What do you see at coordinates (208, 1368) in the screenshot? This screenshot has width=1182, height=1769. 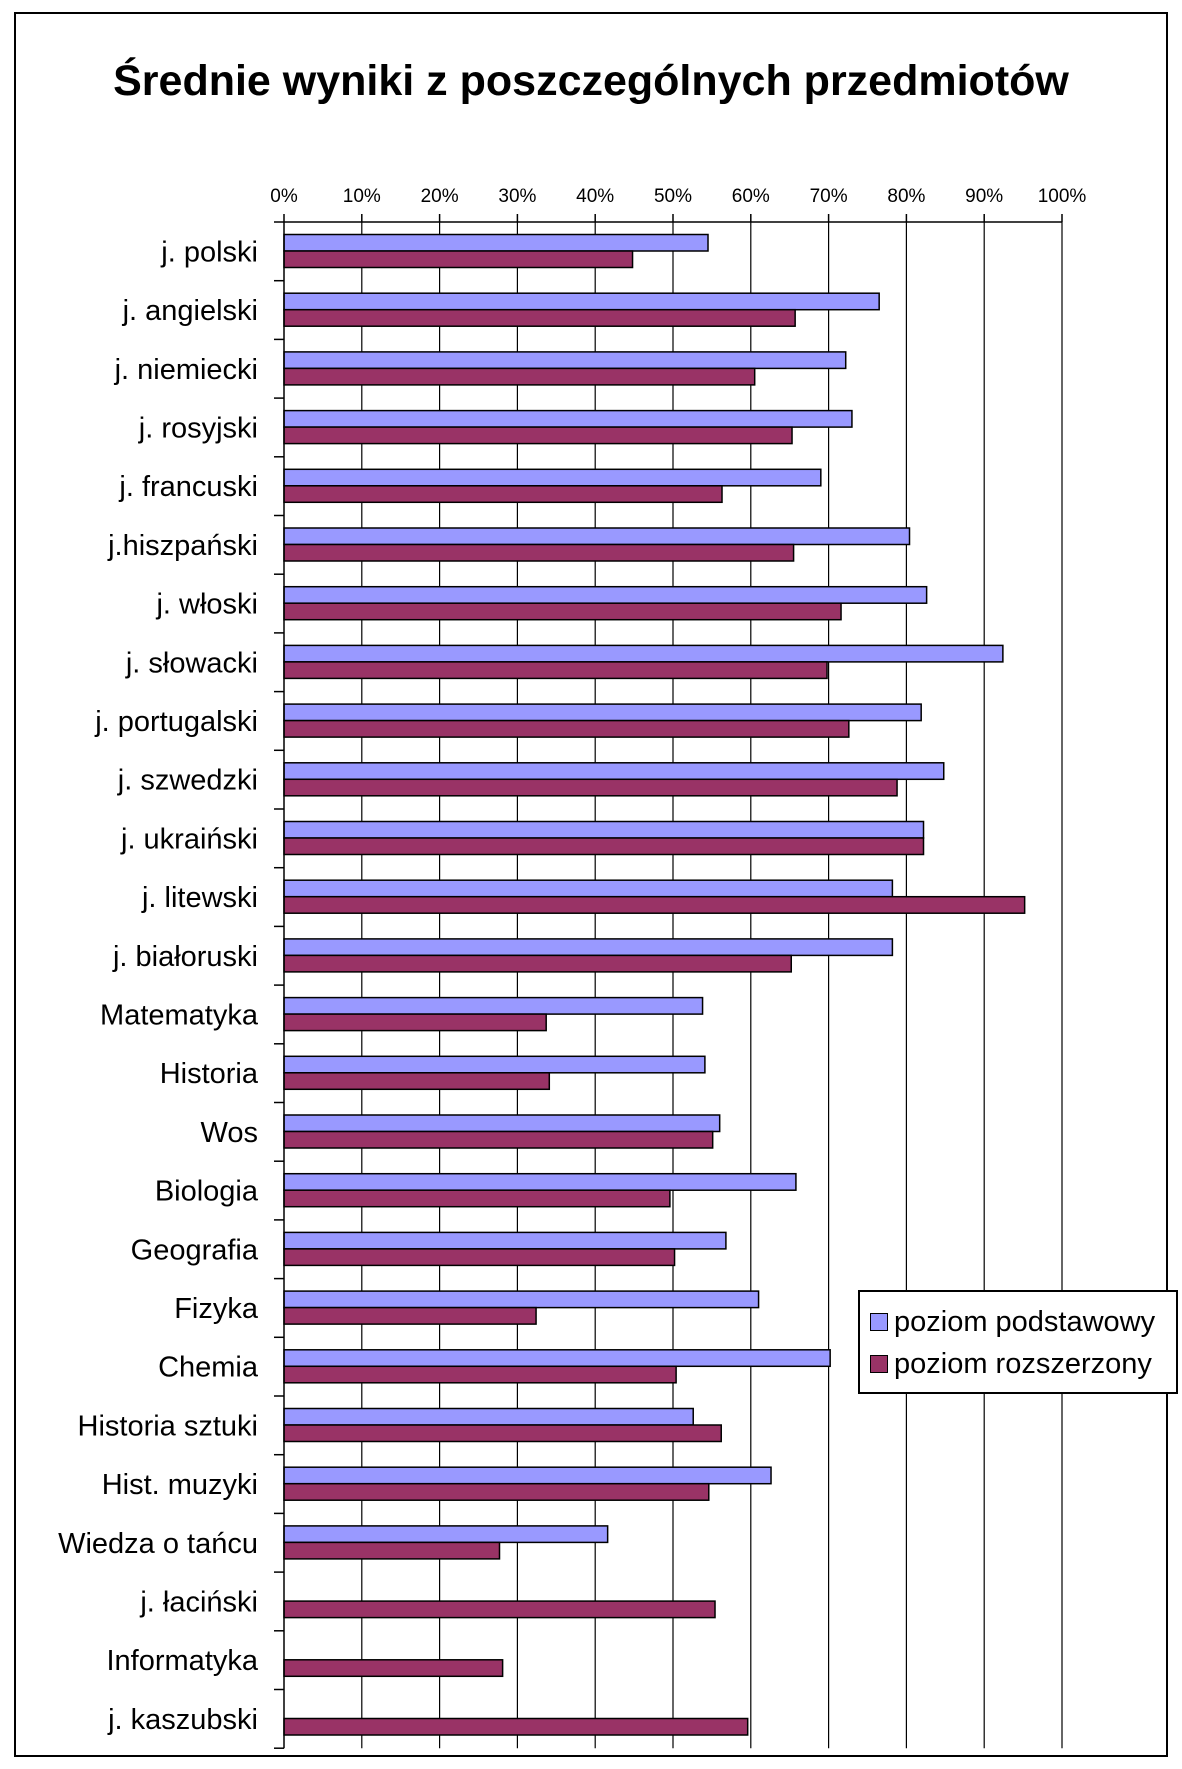 I see `category-label: Chemia` at bounding box center [208, 1368].